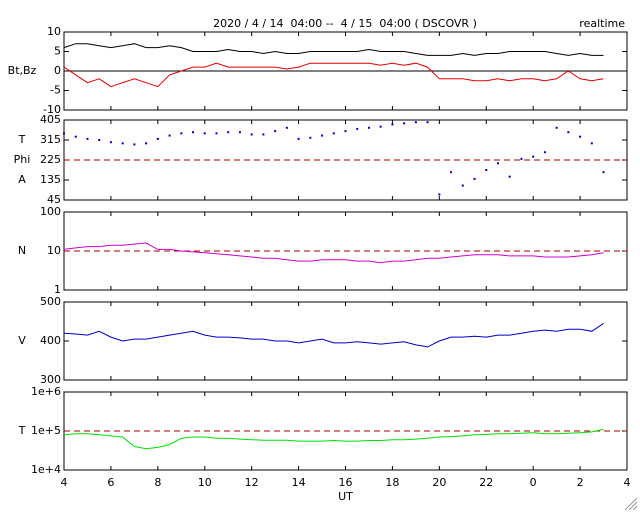  Describe the element at coordinates (533, 482) in the screenshot. I see `x-tick-label: 0` at that location.